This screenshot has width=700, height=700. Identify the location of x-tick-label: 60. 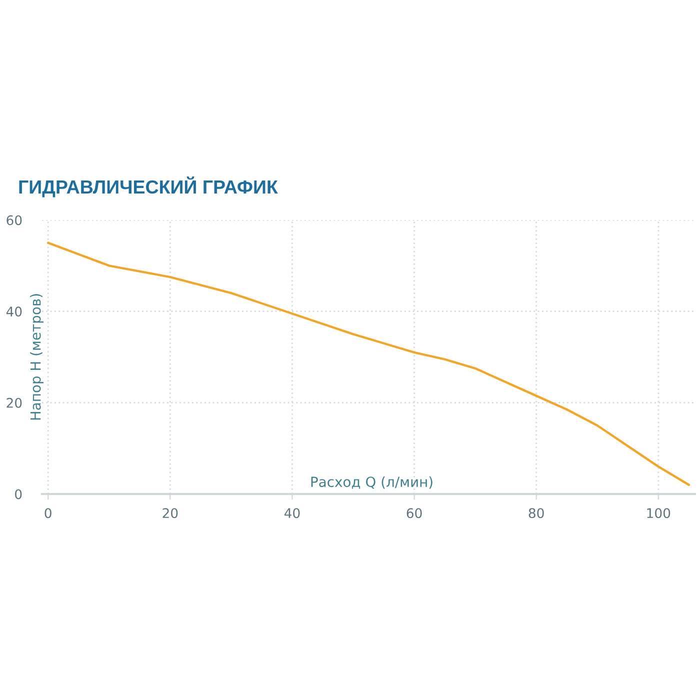
(414, 513).